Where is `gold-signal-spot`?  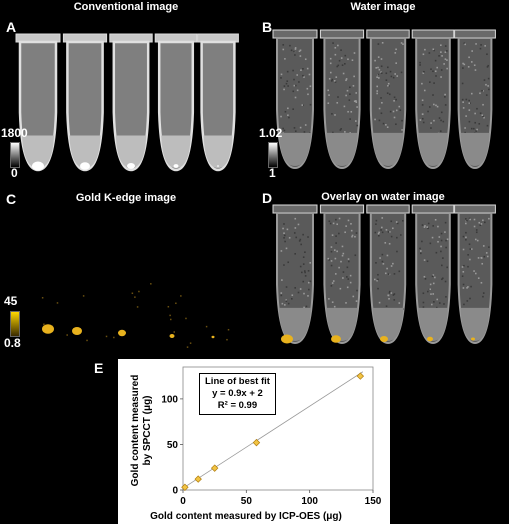 gold-signal-spot is located at coordinates (122, 333).